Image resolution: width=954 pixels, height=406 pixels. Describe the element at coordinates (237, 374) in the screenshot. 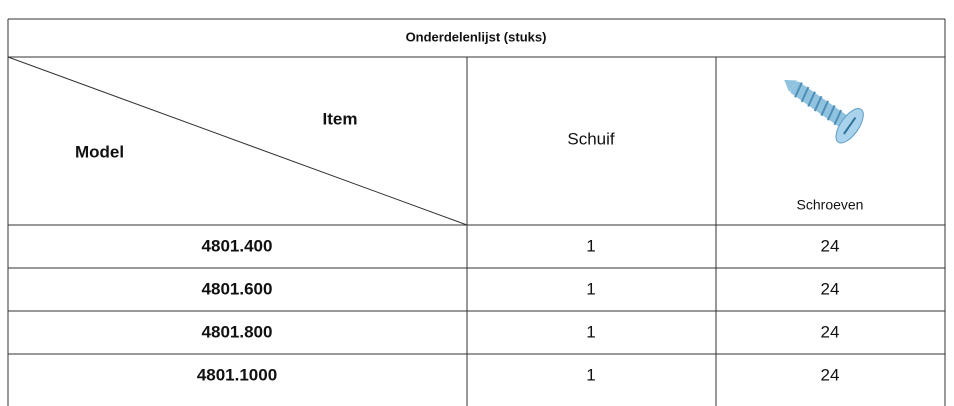

I see `model-cell: 4801.1000` at that location.